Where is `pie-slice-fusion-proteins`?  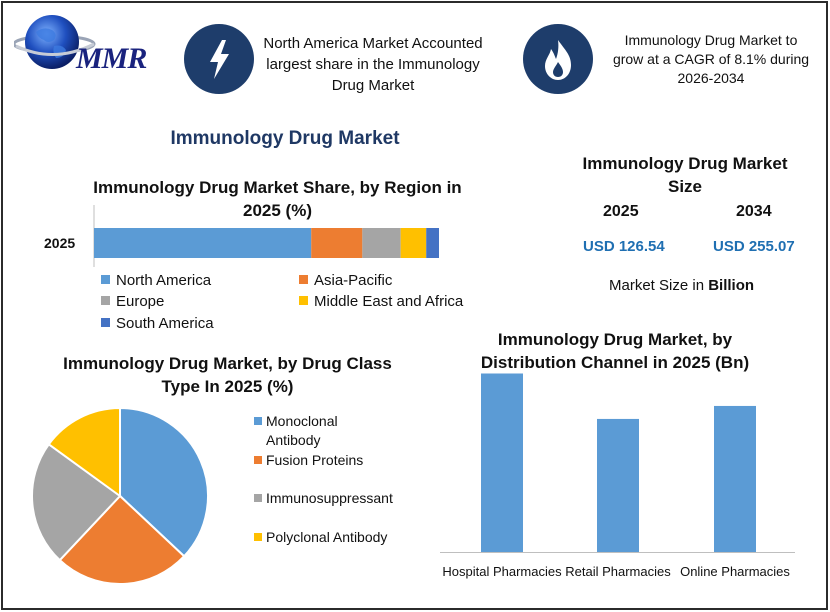
pie-slice-fusion-proteins is located at coordinates (122, 539).